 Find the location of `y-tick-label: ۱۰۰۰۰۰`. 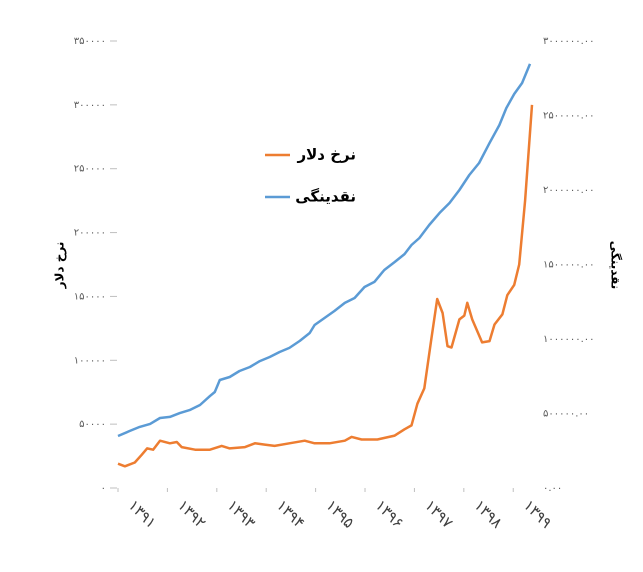

y-tick-label: ۱۰۰۰۰۰ is located at coordinates (90, 360).